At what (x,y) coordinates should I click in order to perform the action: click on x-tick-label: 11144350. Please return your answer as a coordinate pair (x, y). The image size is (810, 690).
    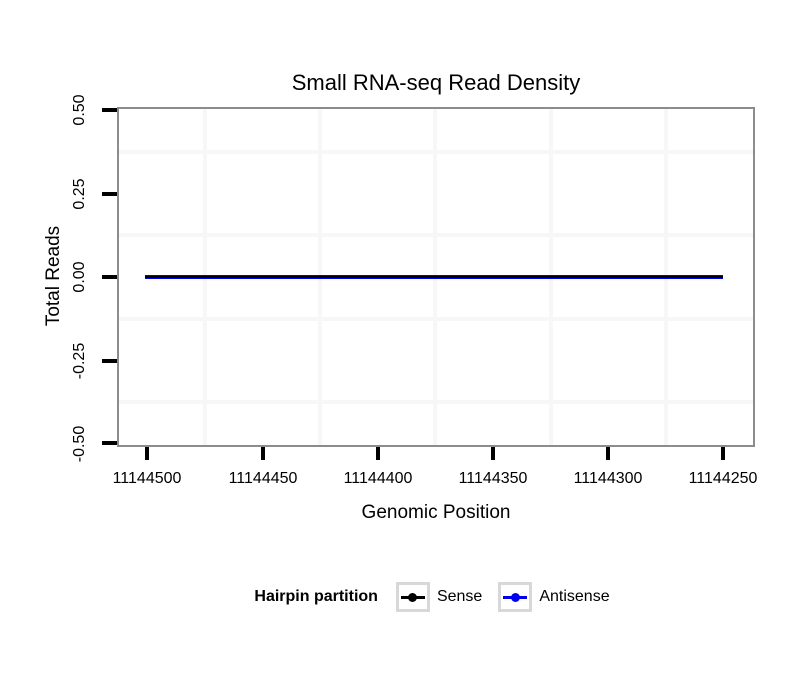
    Looking at the image, I should click on (493, 478).